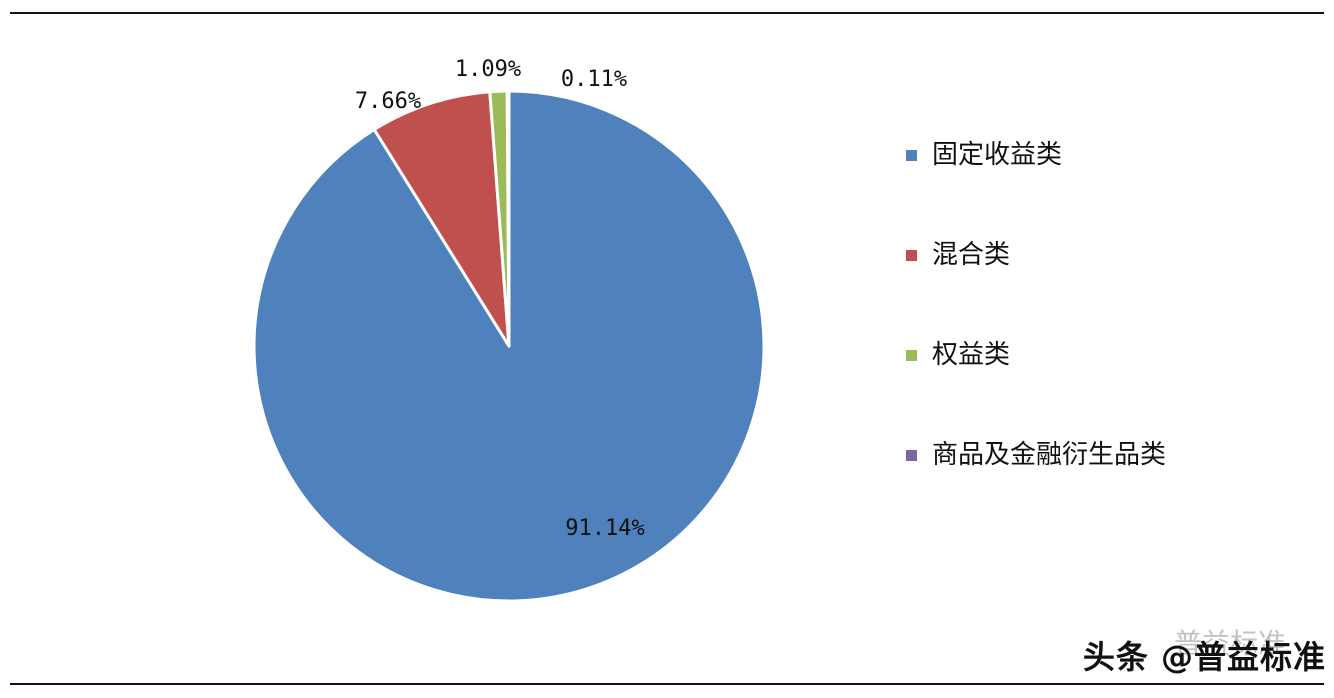 The image size is (1334, 698). I want to click on pie-slice-commodity, so click(508, 218).